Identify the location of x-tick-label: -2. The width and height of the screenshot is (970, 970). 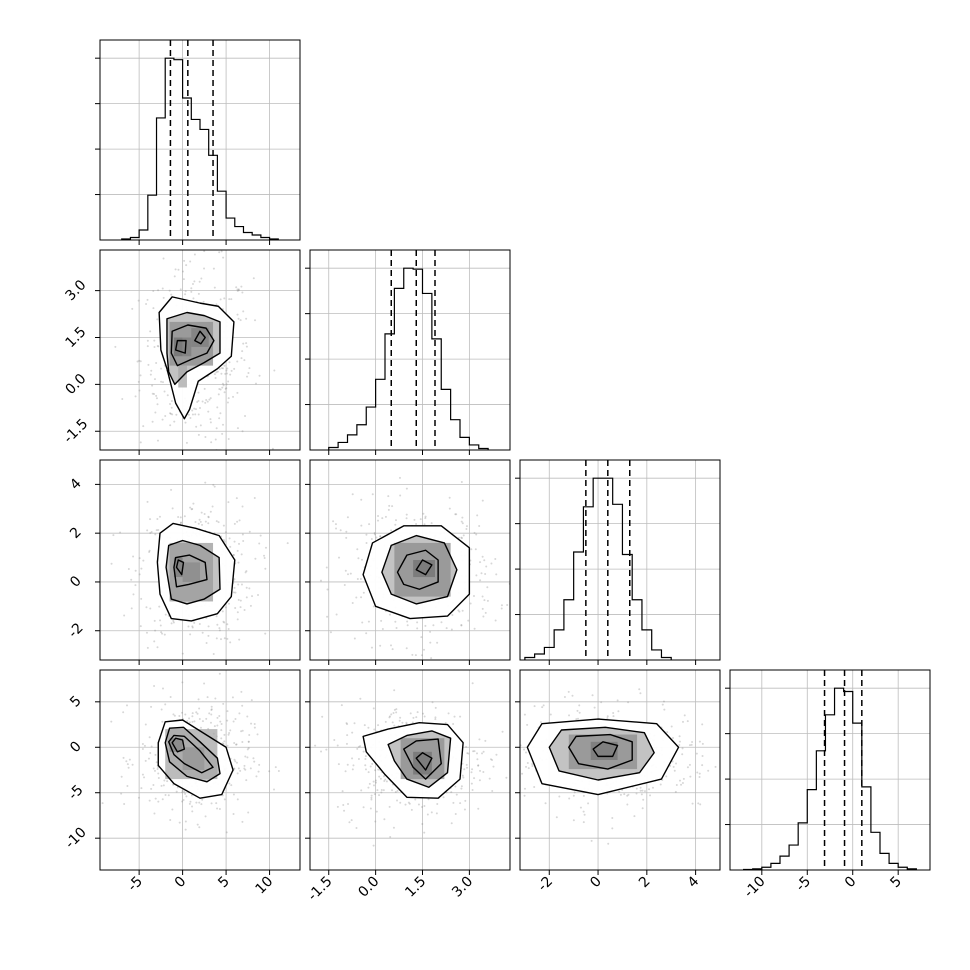
(545, 884).